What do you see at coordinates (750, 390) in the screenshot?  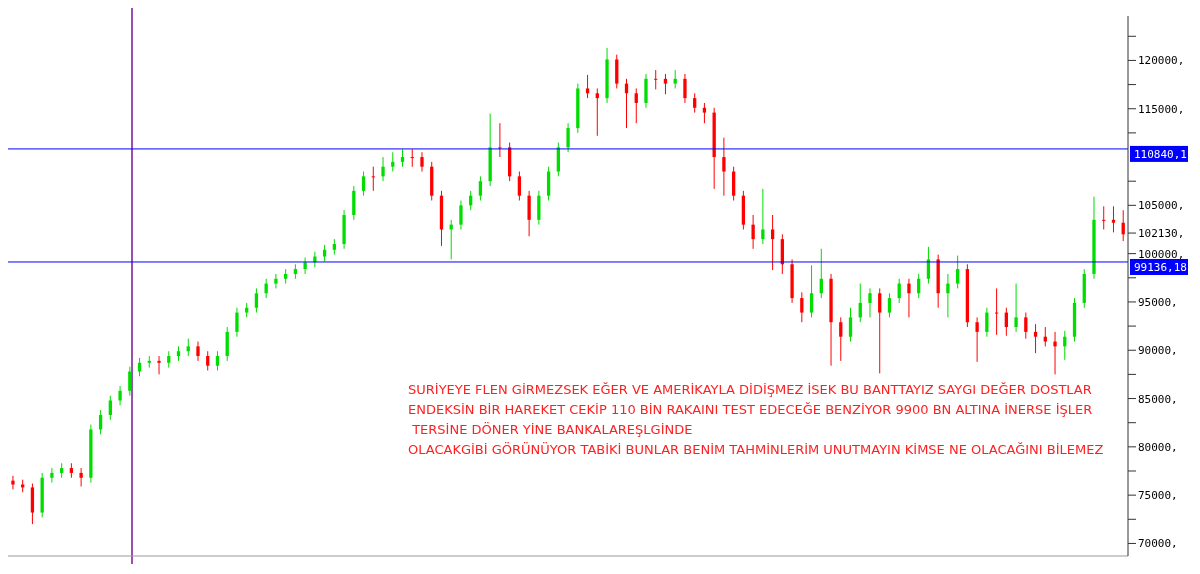 I see `annotation: SURİYEYE FLEN GİRMEZSEK EĞER VE AMERİKAYLA DİDİŞMEZ İSEK BU BANTTAYIZ SAYGI DEĞER DOSTLAR` at bounding box center [750, 390].